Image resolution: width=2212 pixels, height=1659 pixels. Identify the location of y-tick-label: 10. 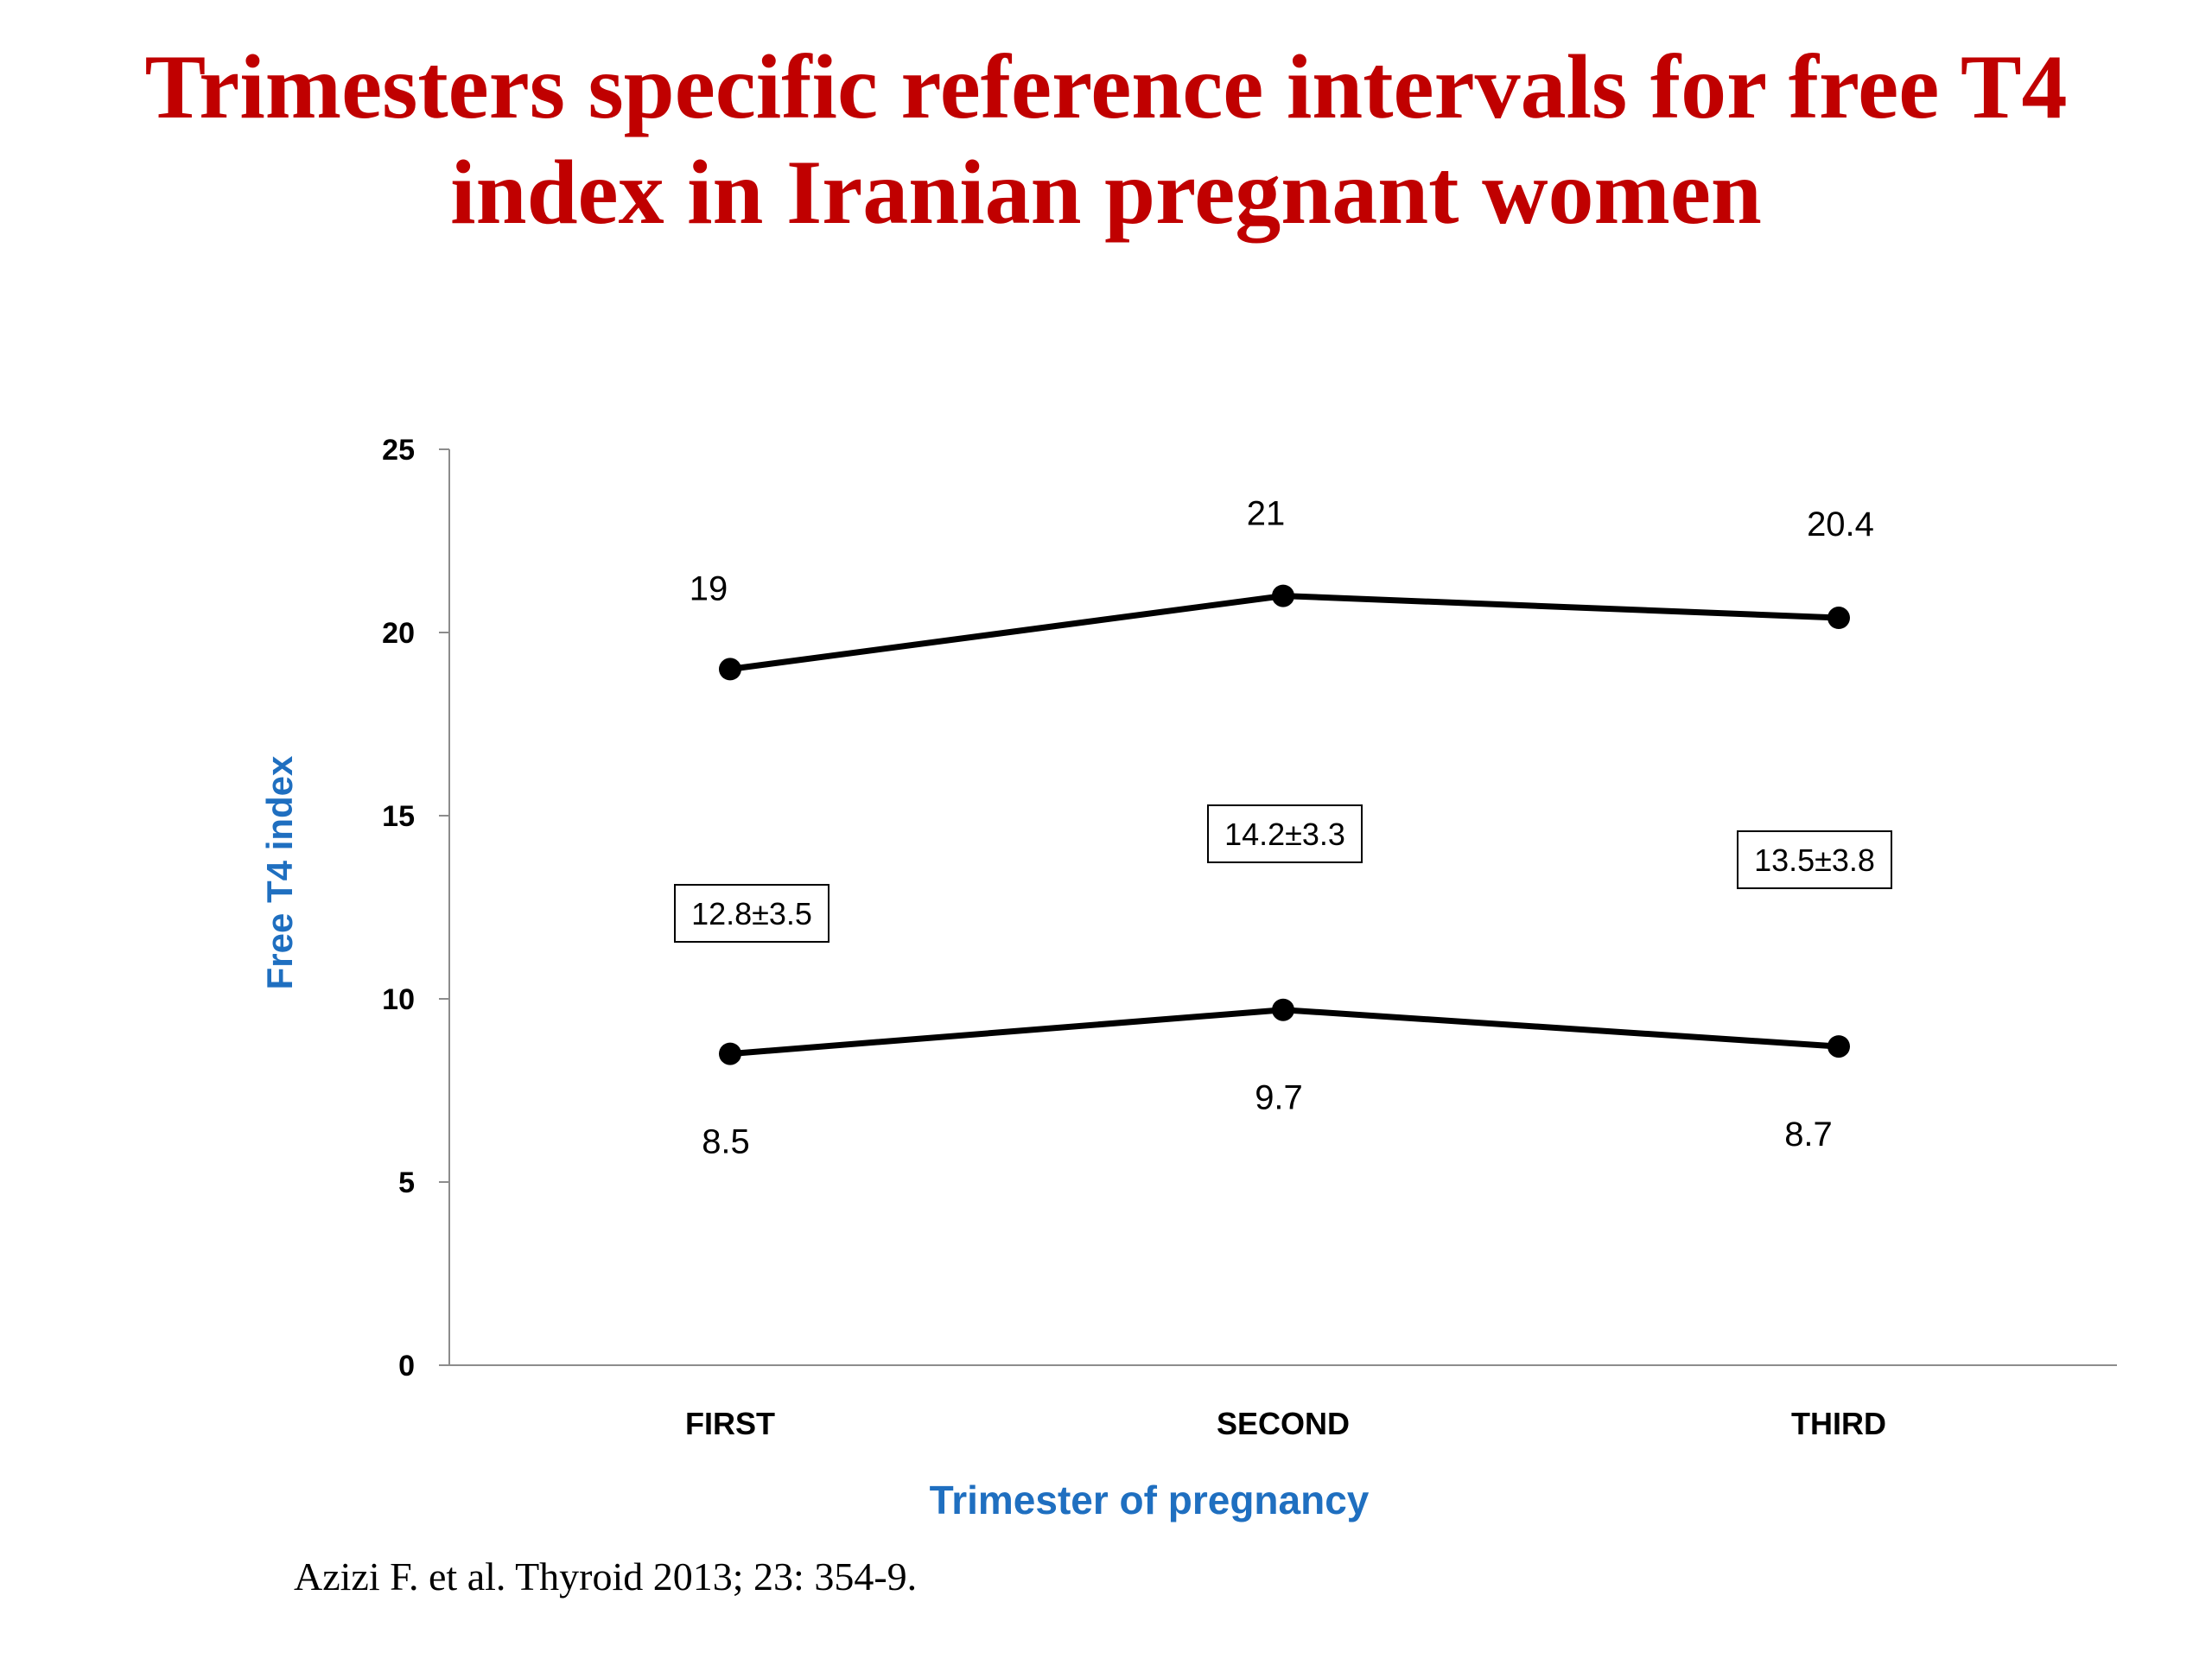
(398, 999).